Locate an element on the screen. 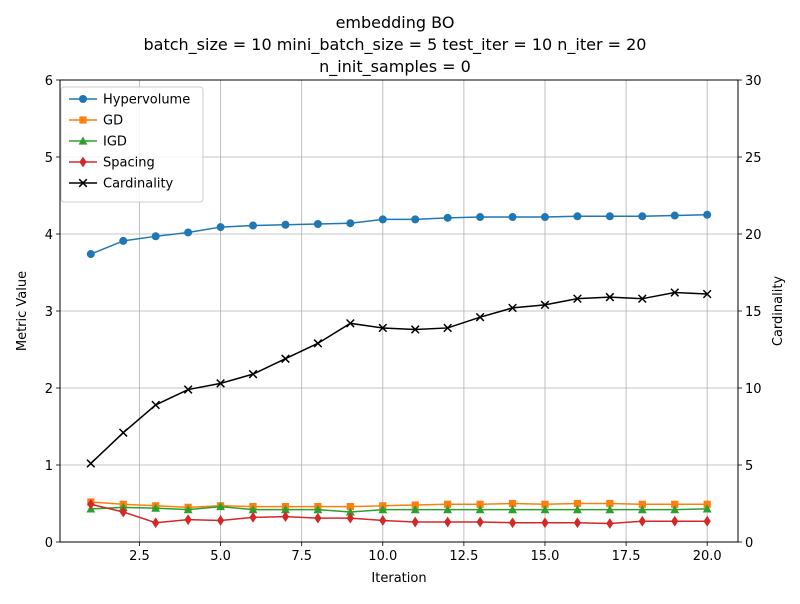 This screenshot has width=800, height=604. y2-tick-label: 25 is located at coordinates (753, 158).